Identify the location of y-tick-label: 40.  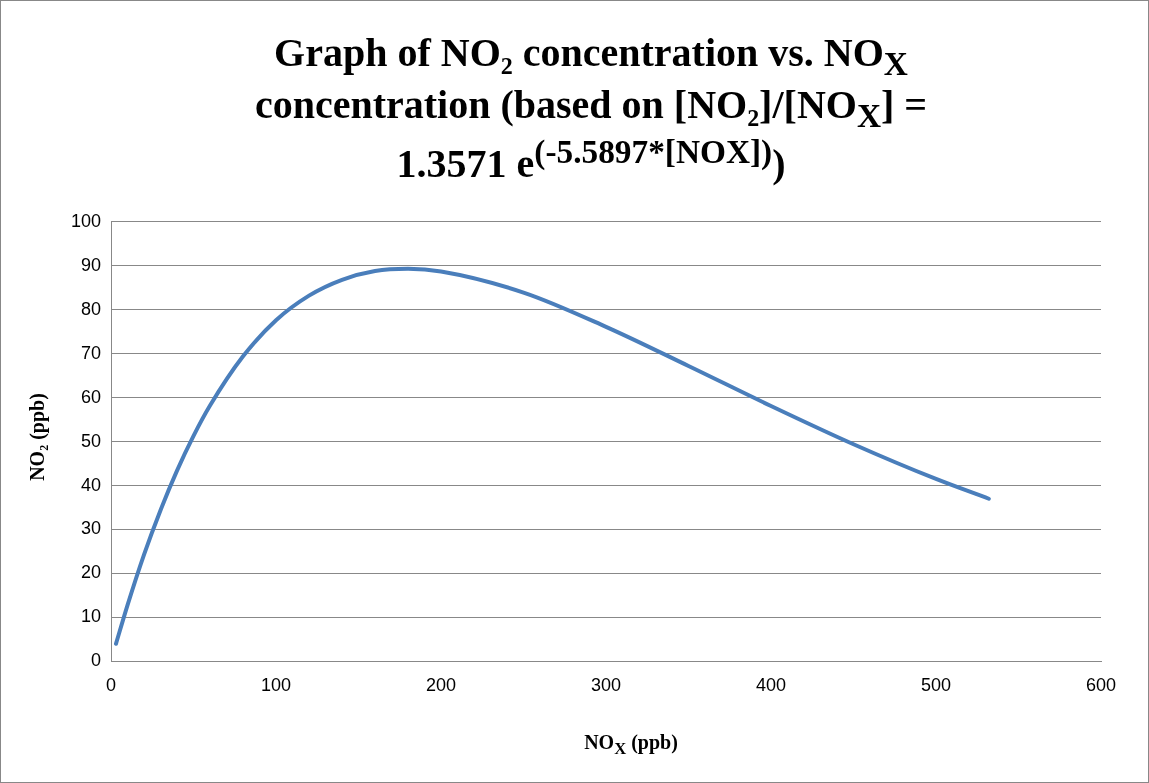
(91, 484).